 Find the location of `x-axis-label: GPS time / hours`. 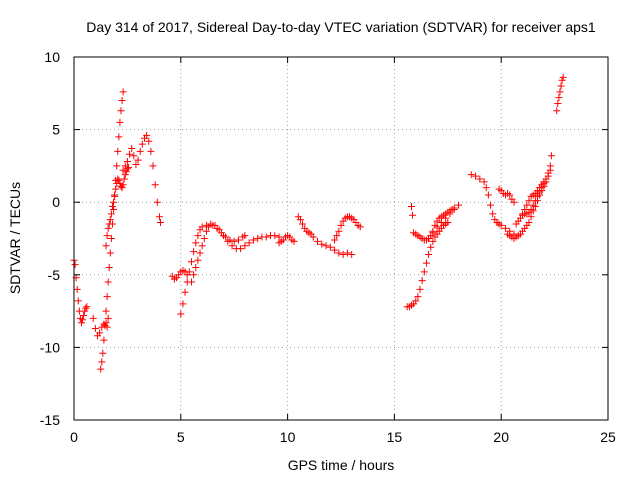

x-axis-label: GPS time / hours is located at coordinates (341, 465).